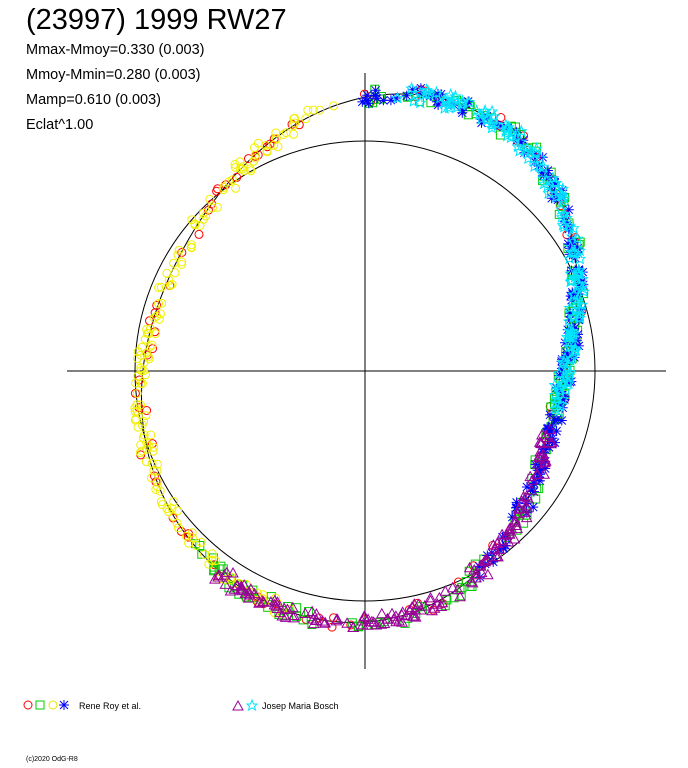 The image size is (688, 768). What do you see at coordinates (82, 705) in the screenshot?
I see `legend-entry-rene-roy: Rene Roy et al.` at bounding box center [82, 705].